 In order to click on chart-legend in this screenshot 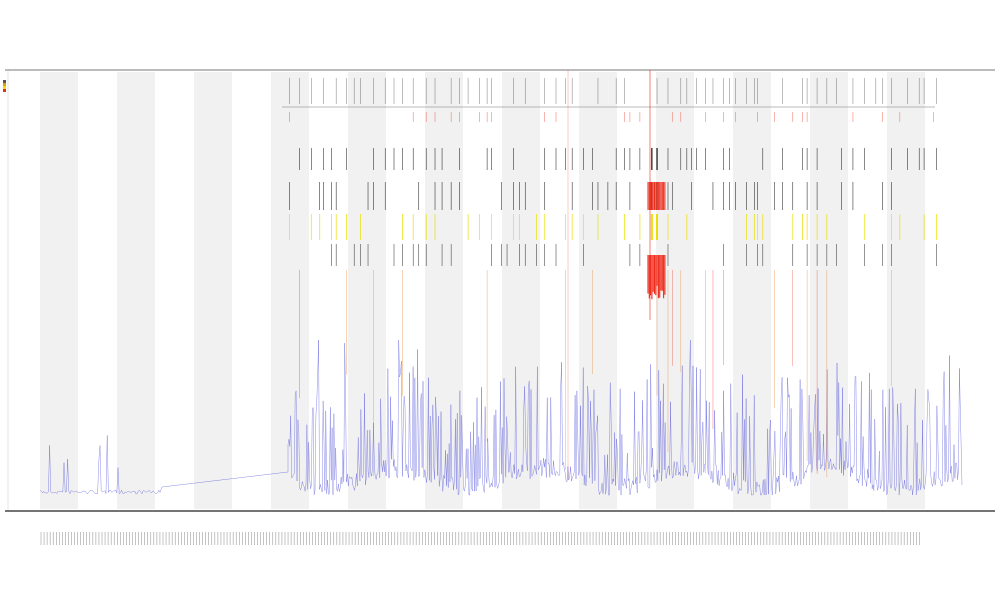, I will do `click(5, 86)`.